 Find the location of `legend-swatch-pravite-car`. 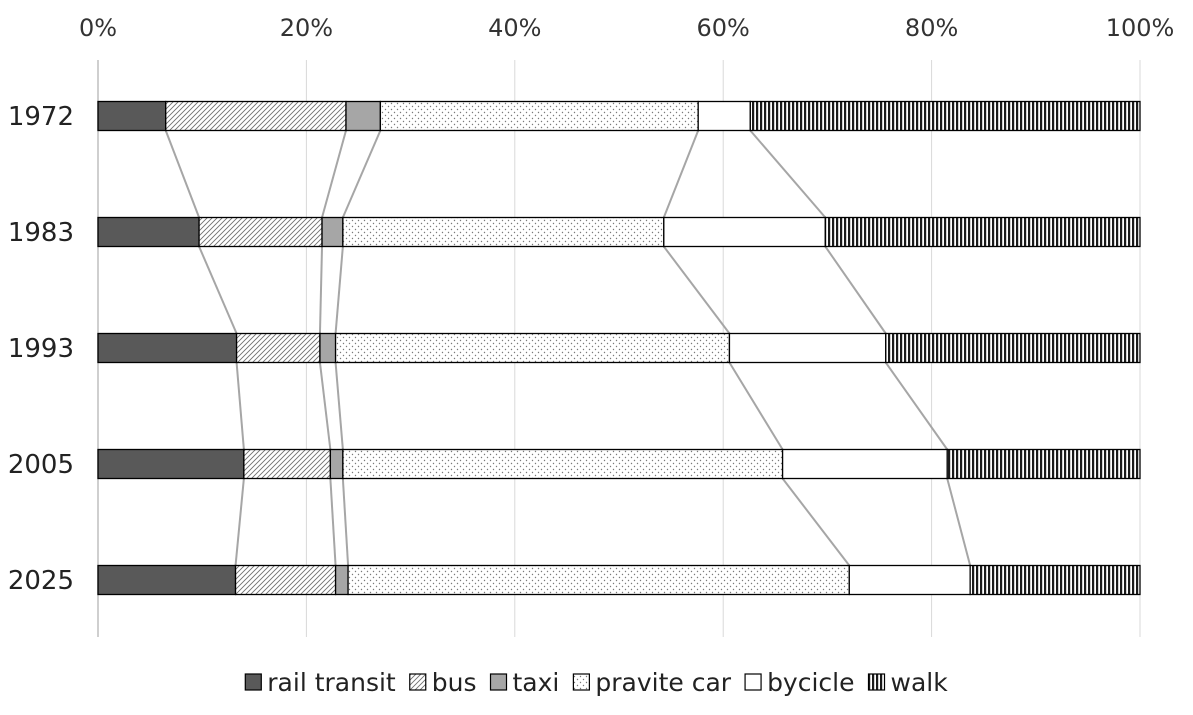

legend-swatch-pravite-car is located at coordinates (581, 682).